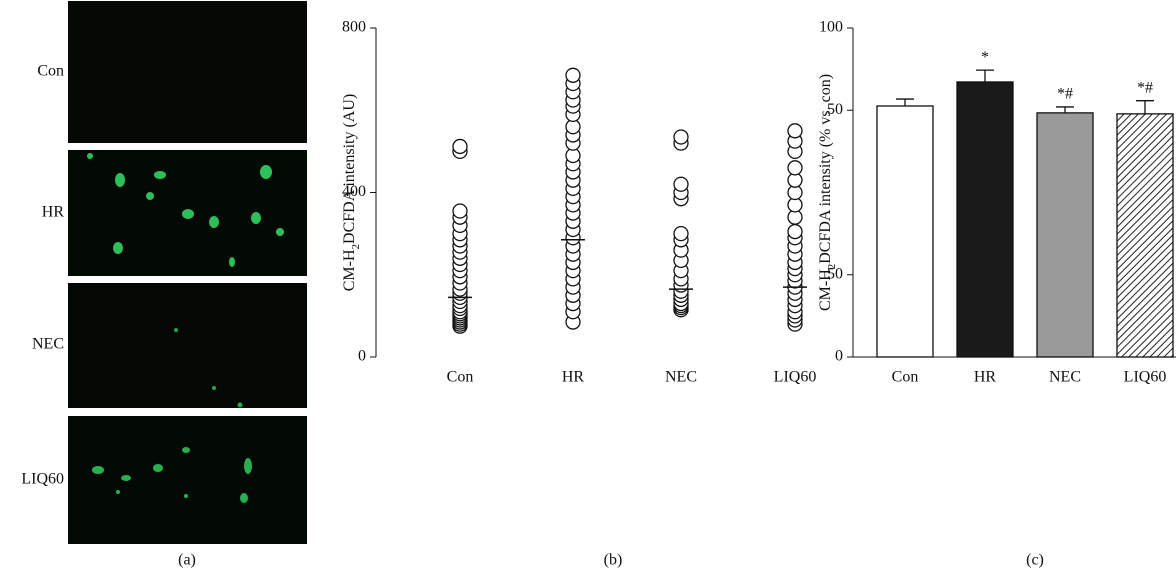 This screenshot has width=1176, height=582. What do you see at coordinates (354, 27) in the screenshot?
I see `y-tick-label: 800` at bounding box center [354, 27].